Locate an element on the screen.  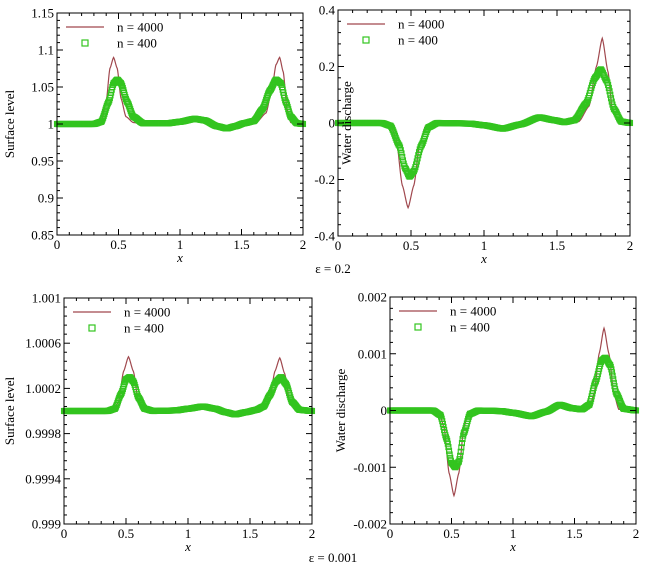
y-tick-label: 1.15 is located at coordinates (42, 13).